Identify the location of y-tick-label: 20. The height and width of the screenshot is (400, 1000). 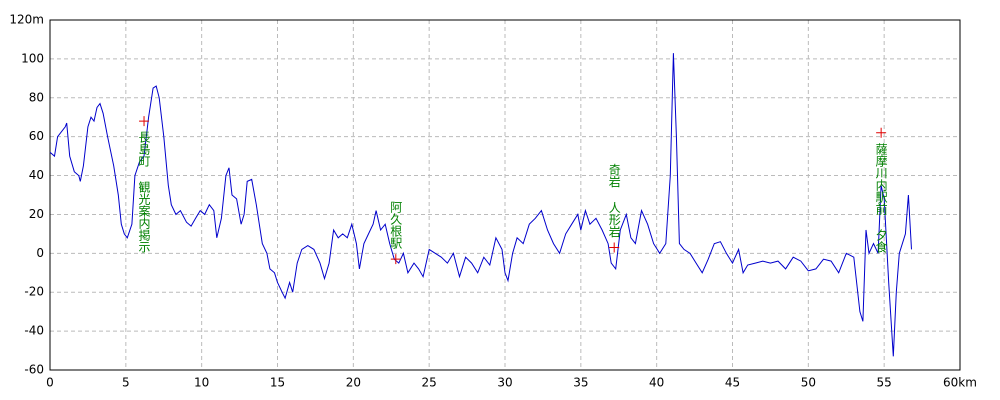
(36, 214).